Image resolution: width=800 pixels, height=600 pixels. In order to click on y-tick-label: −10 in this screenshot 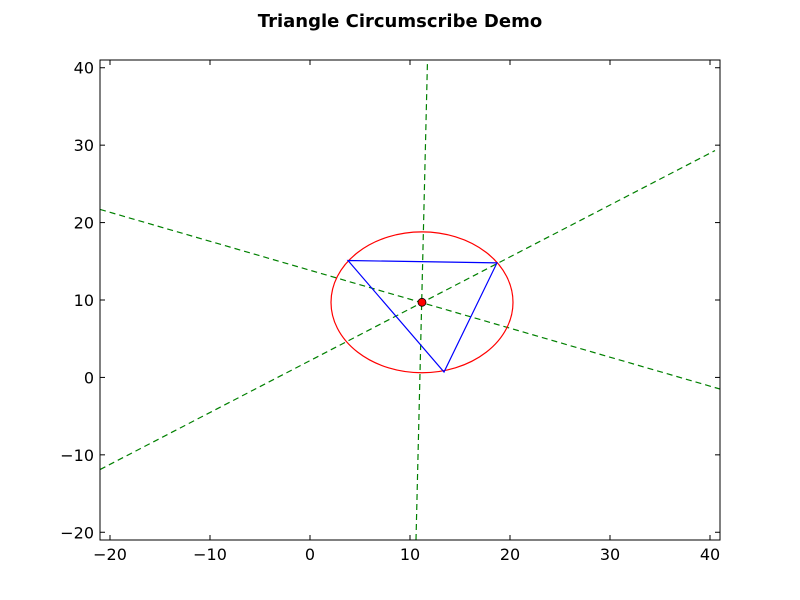, I will do `click(77, 455)`.